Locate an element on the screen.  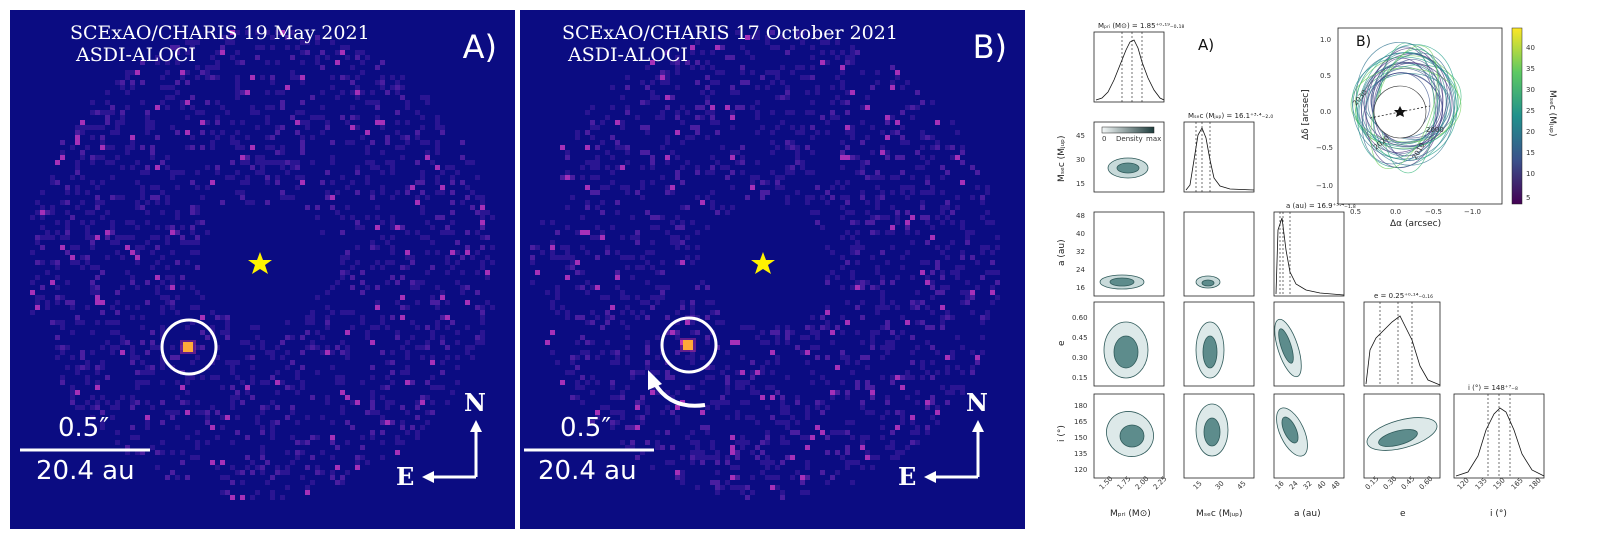
svg-text: 40 is located at coordinates (1530, 48).